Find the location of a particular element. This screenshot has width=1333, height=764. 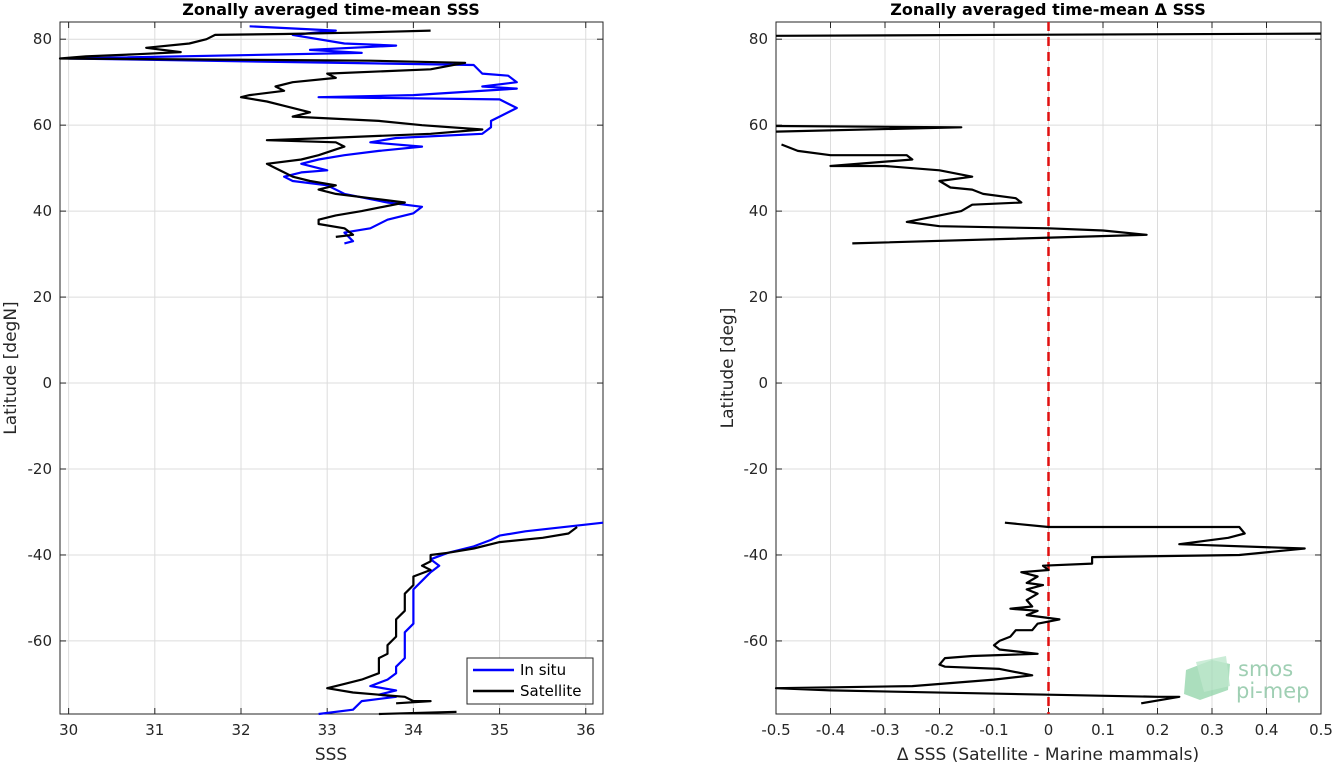

legend-satellite-label: Satellite is located at coordinates (550, 691).